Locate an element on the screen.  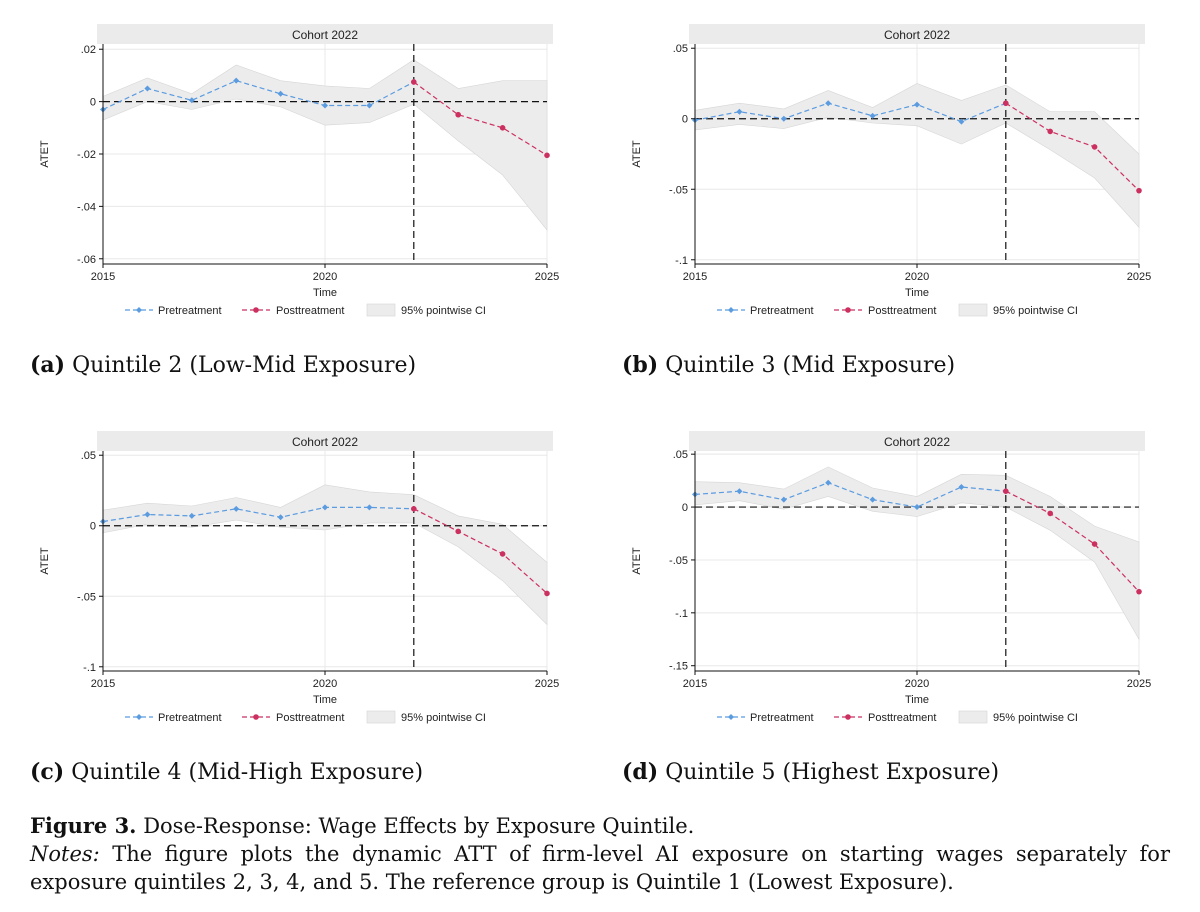
caption-a-label: (a) is located at coordinates (48, 365).